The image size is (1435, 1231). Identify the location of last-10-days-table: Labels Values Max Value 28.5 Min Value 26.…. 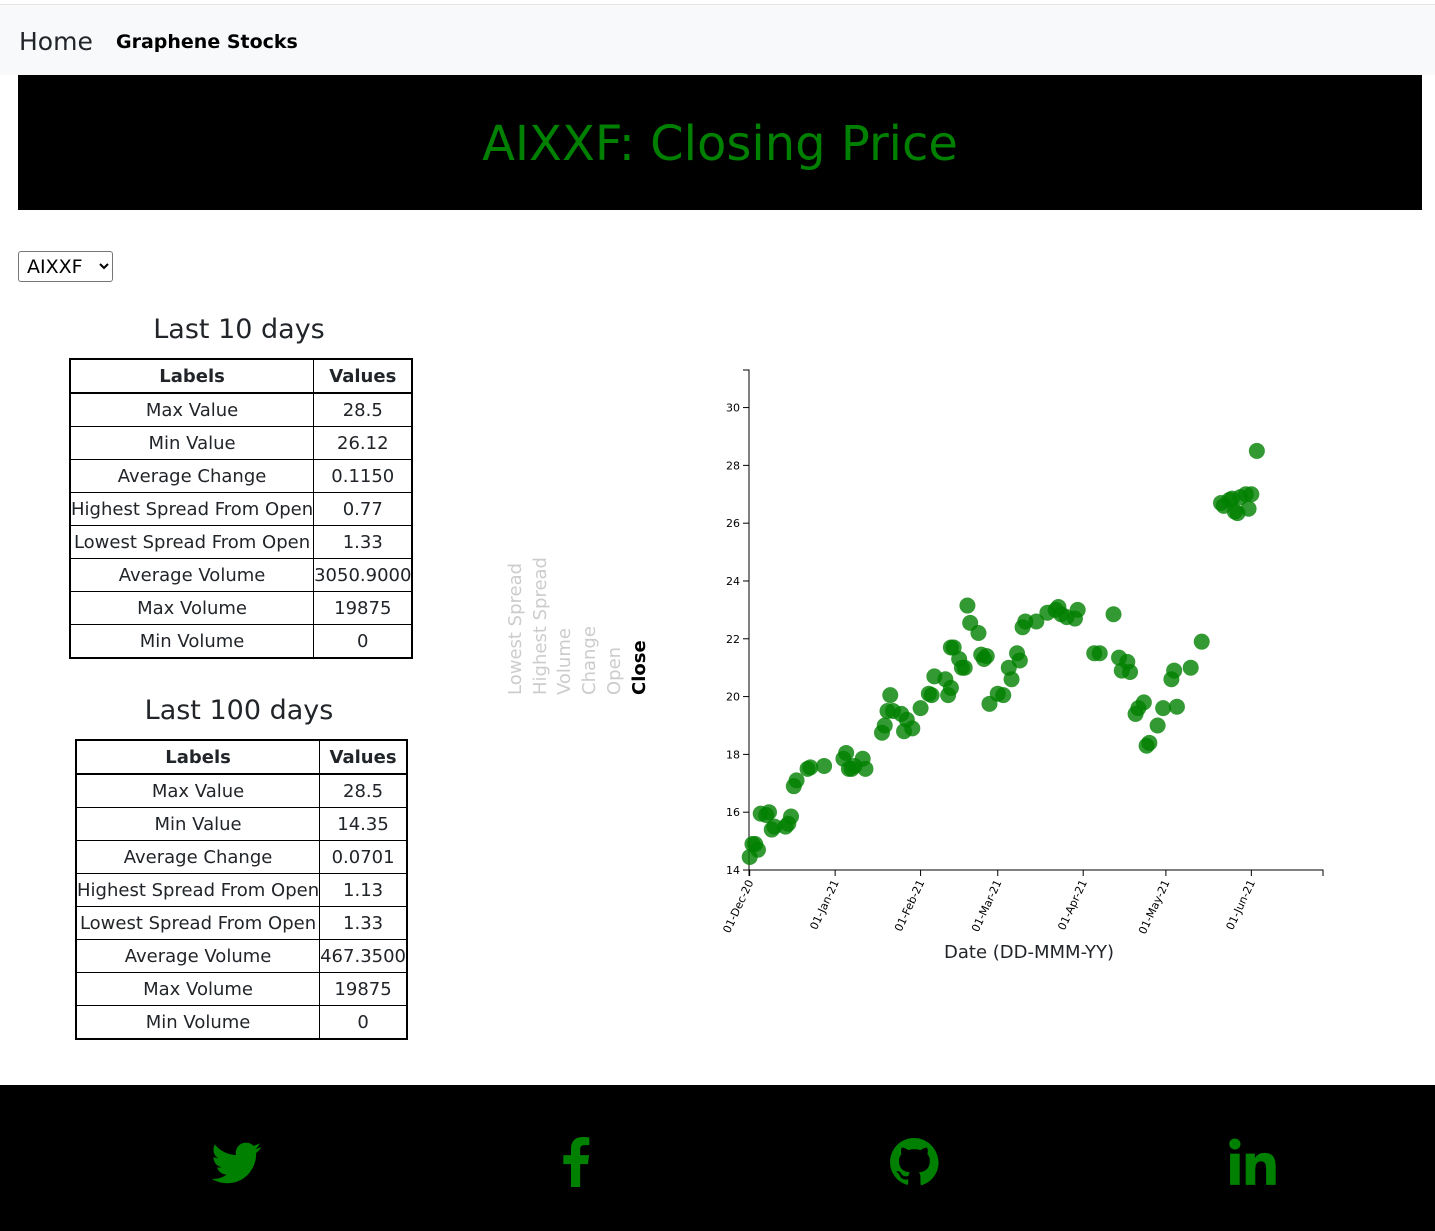
(241, 508).